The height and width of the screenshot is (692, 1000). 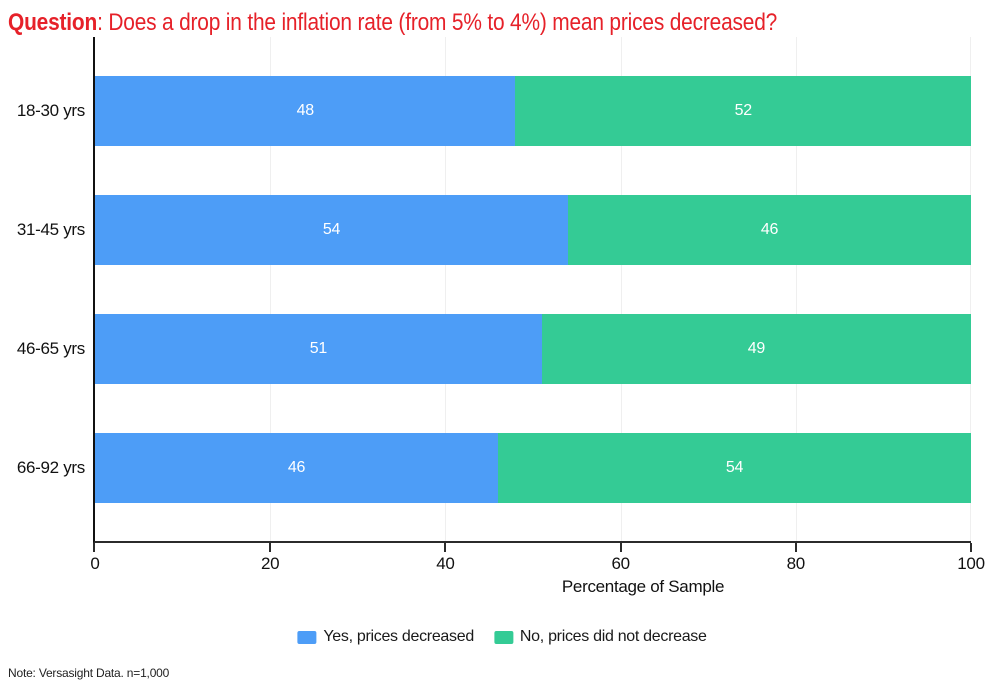 I want to click on bar-row-46-65: 46-65 yrs 51 49, so click(x=494, y=349).